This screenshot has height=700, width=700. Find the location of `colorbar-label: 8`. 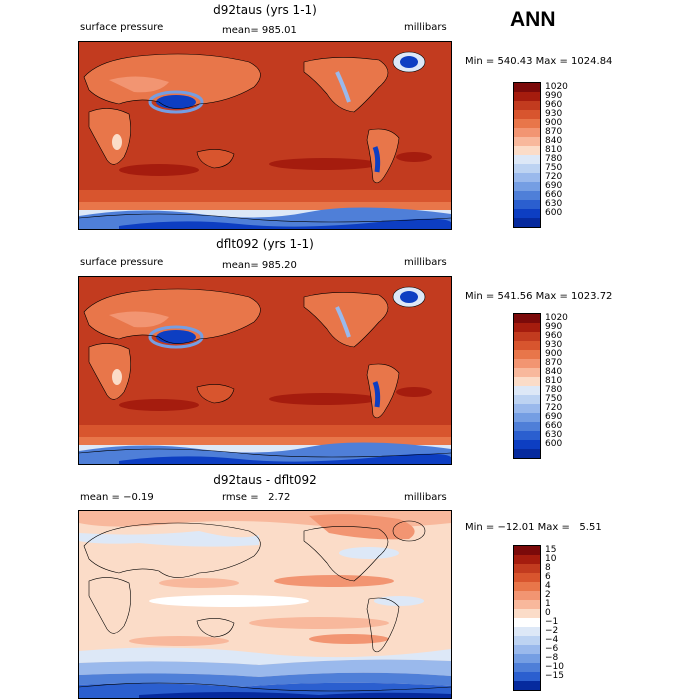

colorbar-label: 8 is located at coordinates (548, 568).